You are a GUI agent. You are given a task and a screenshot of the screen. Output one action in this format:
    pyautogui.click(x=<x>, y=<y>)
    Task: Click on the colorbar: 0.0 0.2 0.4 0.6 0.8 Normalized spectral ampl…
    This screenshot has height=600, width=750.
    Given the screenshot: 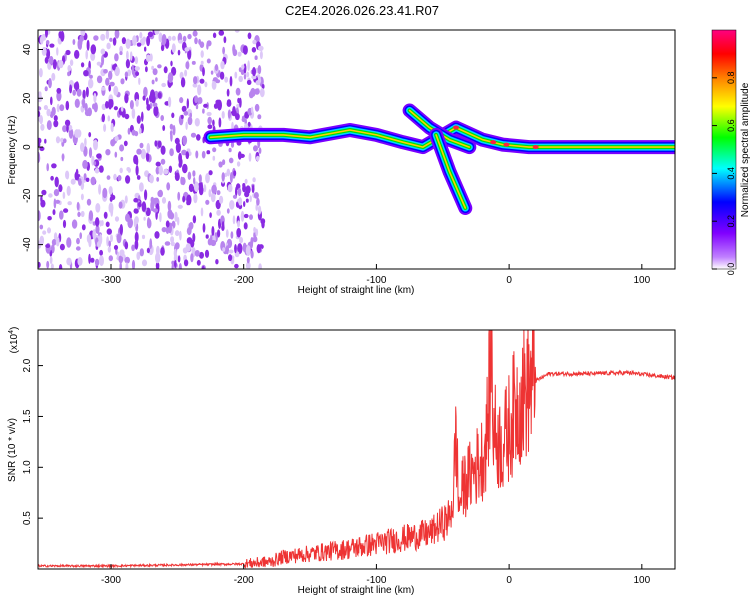 What is the action you would take?
    pyautogui.click(x=730, y=152)
    